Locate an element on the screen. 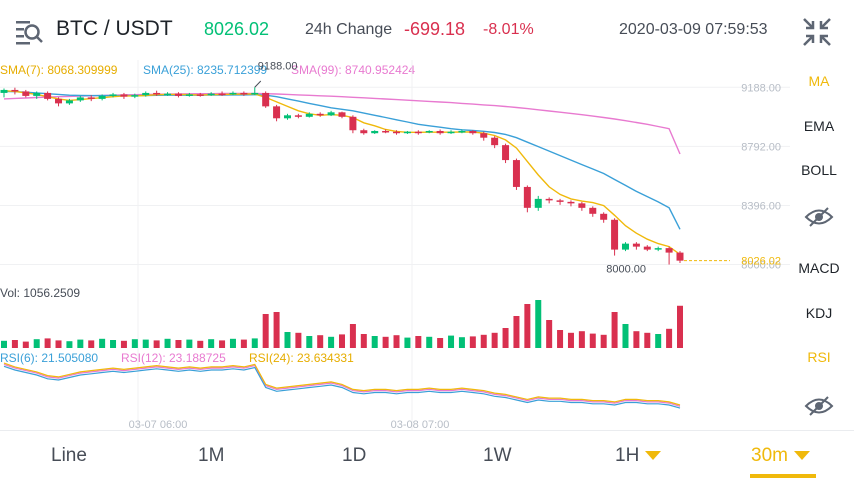  indicator-kdj: KDJ is located at coordinates (819, 313).